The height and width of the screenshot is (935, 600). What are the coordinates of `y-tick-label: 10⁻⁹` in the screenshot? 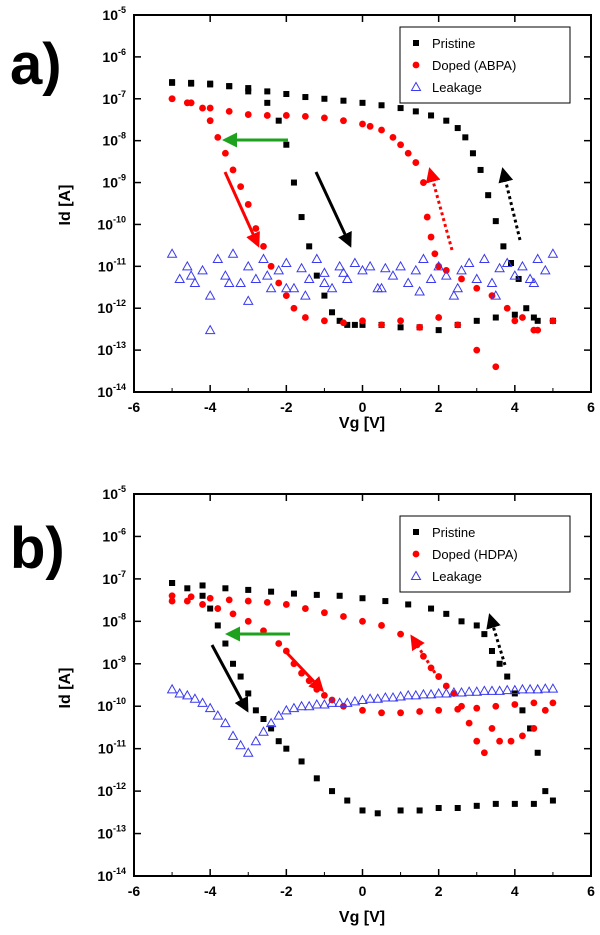 It's located at (114, 182).